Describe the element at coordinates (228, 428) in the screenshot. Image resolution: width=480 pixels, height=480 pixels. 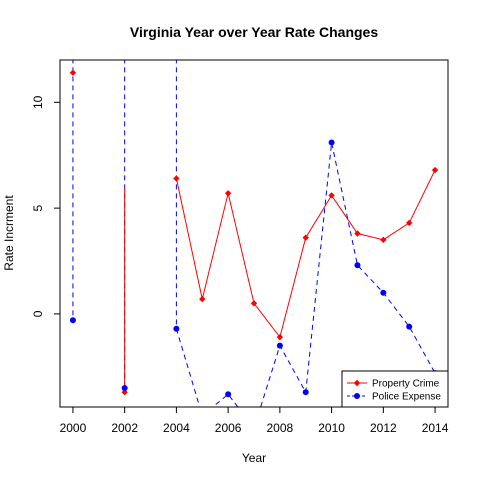
I see `x-tick-label: 2006` at that location.